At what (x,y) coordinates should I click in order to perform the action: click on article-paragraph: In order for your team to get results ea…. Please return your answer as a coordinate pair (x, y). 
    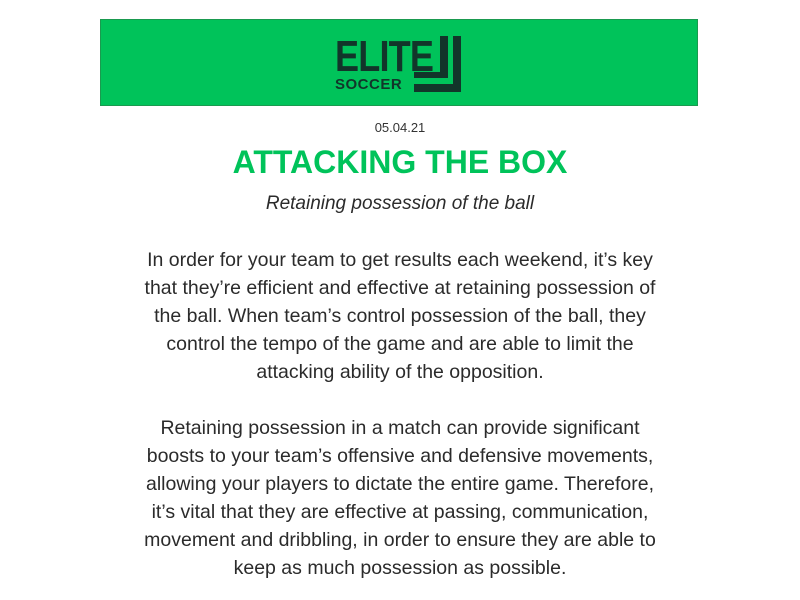
    Looking at the image, I should click on (400, 316).